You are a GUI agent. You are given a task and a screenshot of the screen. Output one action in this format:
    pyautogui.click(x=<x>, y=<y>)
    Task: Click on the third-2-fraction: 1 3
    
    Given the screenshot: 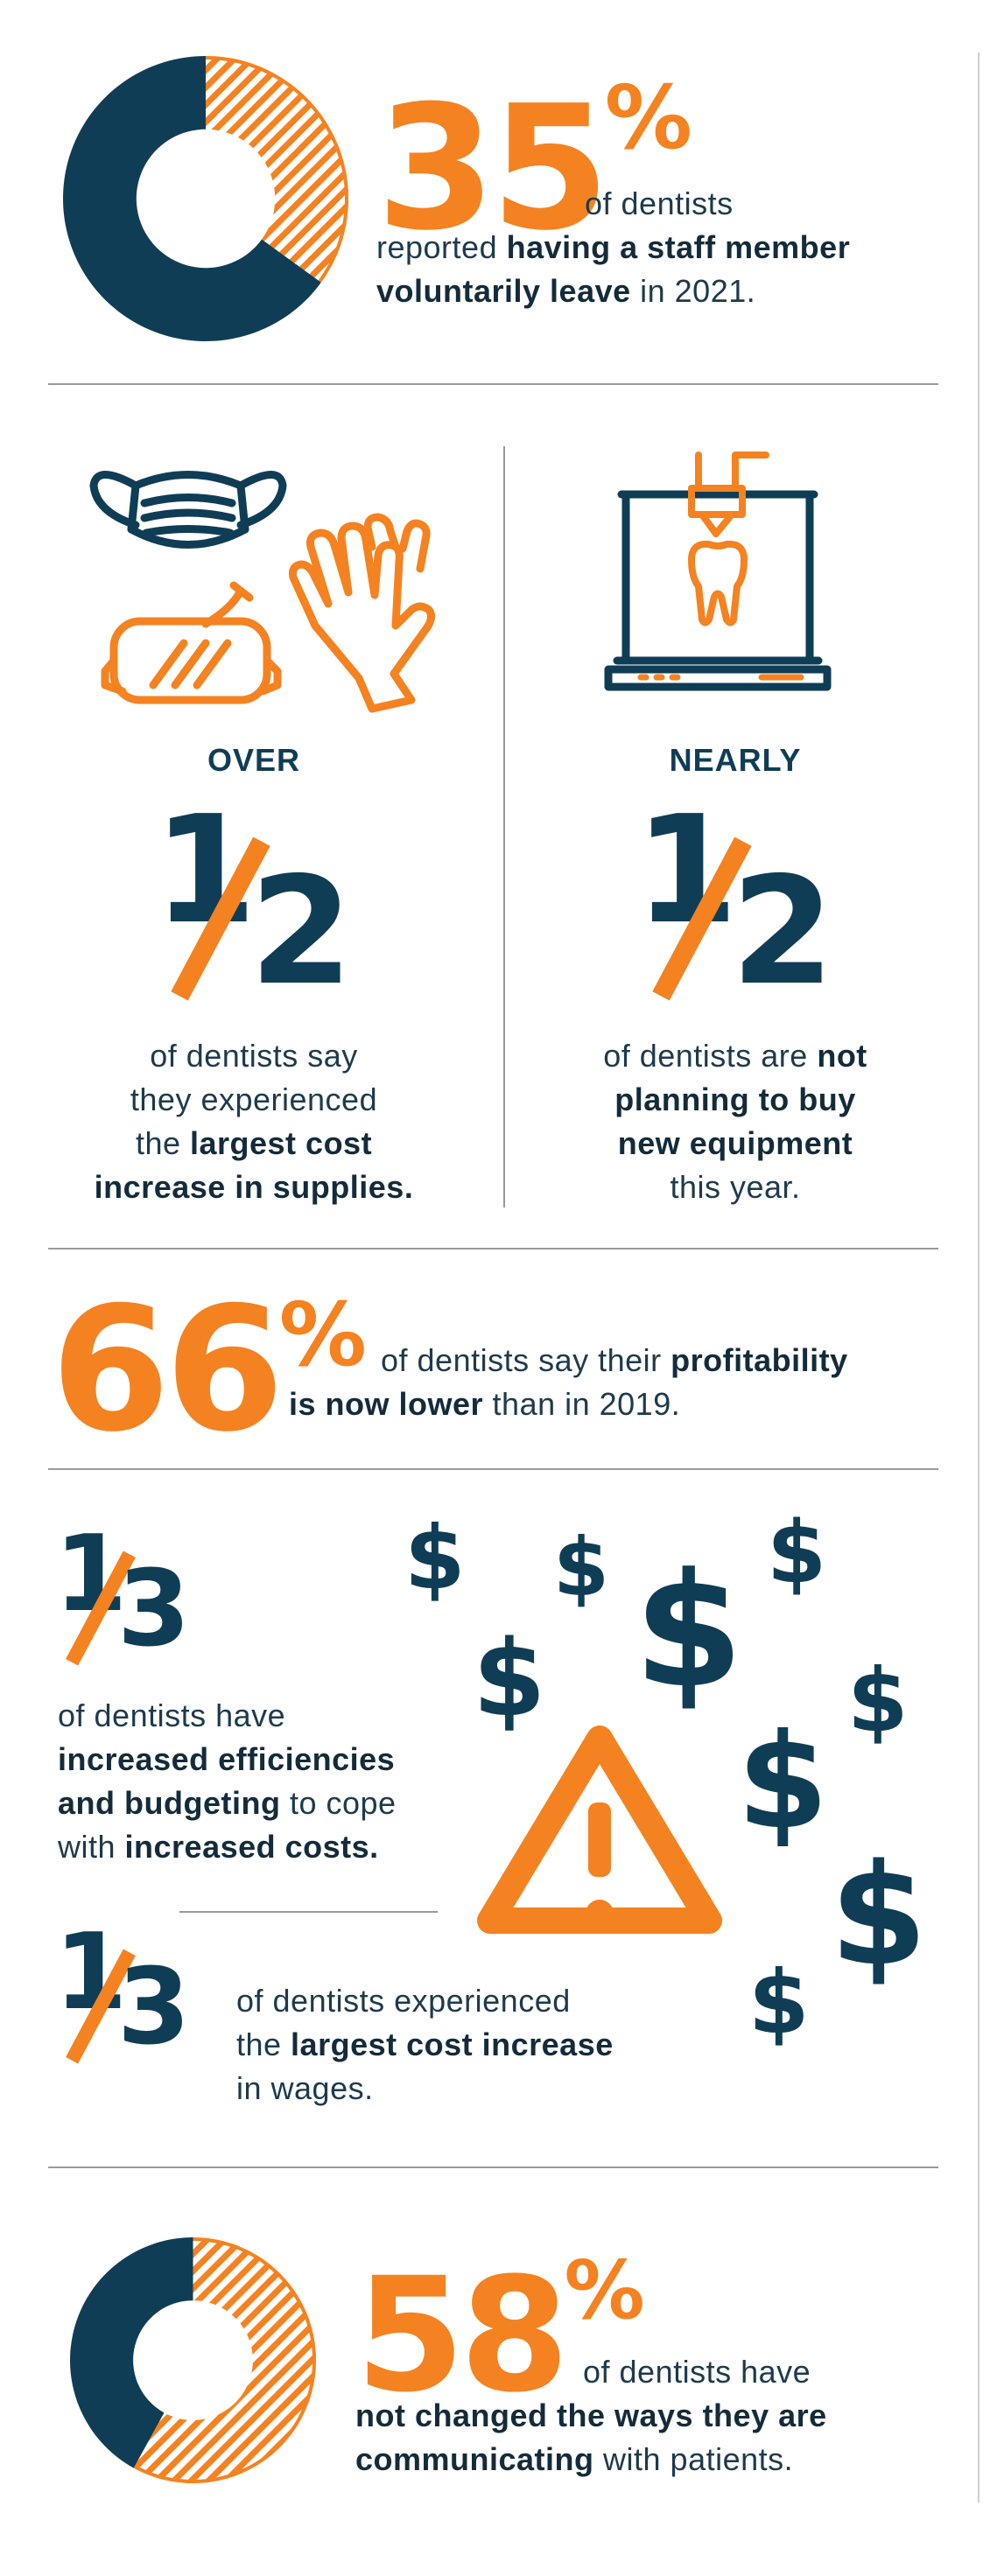 What is the action you would take?
    pyautogui.click(x=141, y=1995)
    